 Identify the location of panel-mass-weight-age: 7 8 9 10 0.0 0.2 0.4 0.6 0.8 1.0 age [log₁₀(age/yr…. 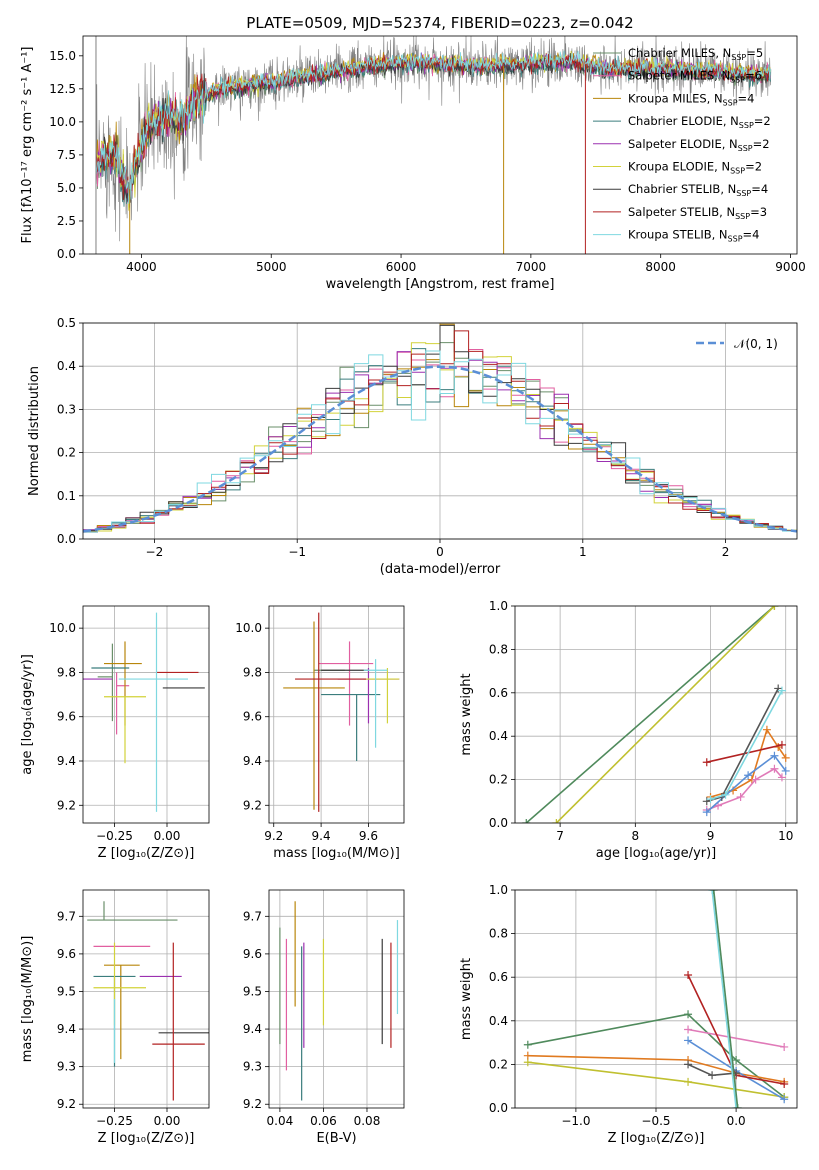
(628, 730).